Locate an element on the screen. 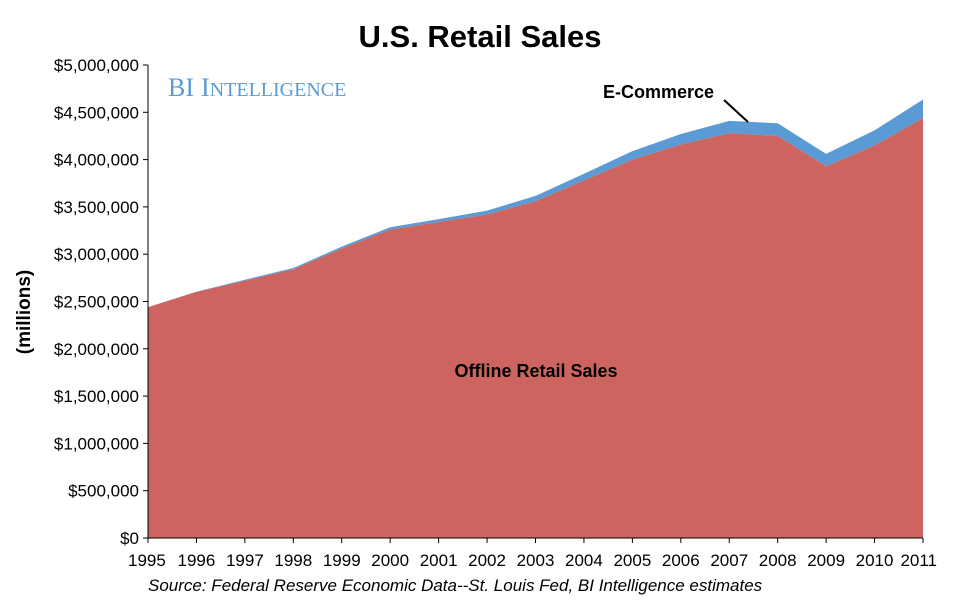 The width and height of the screenshot is (960, 602). y-tick-label: $1,500,000 is located at coordinates (96, 396).